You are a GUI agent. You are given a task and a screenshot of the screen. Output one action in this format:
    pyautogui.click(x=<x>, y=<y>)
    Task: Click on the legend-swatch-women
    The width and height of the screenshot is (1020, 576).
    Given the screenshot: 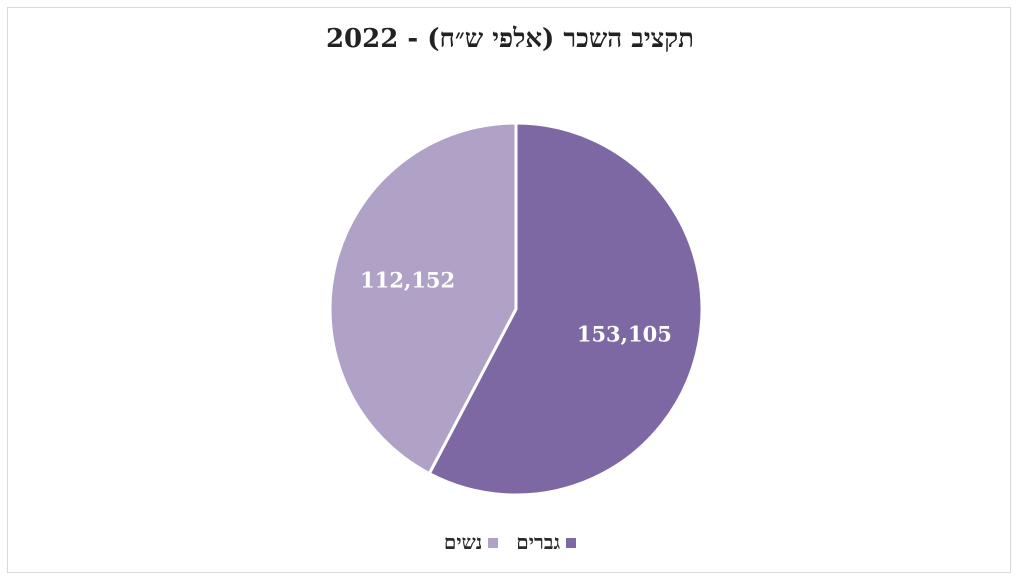 What is the action you would take?
    pyautogui.click(x=493, y=542)
    